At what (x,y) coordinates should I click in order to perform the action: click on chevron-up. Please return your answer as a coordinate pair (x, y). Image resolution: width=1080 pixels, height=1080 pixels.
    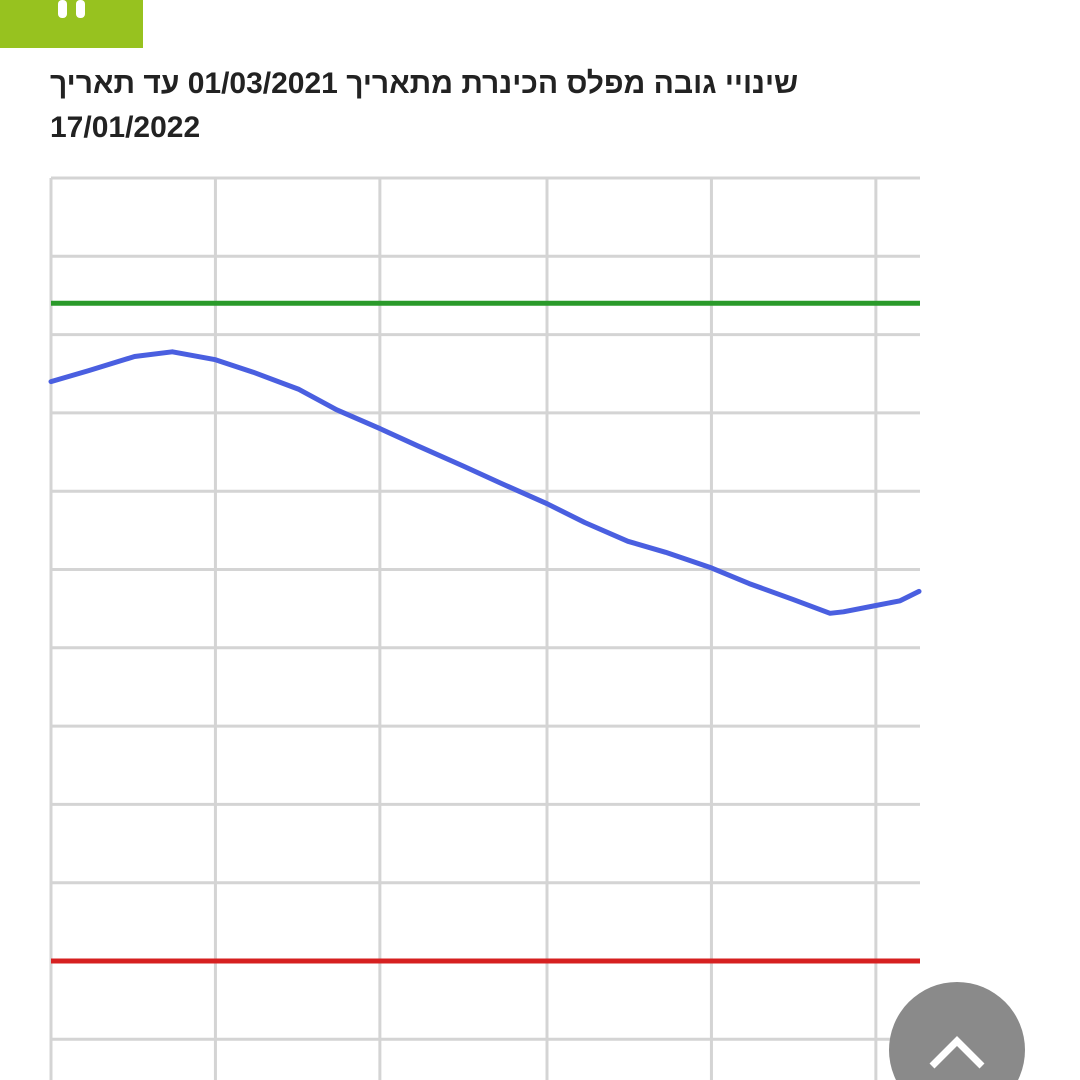
    Looking at the image, I should click on (957, 1052).